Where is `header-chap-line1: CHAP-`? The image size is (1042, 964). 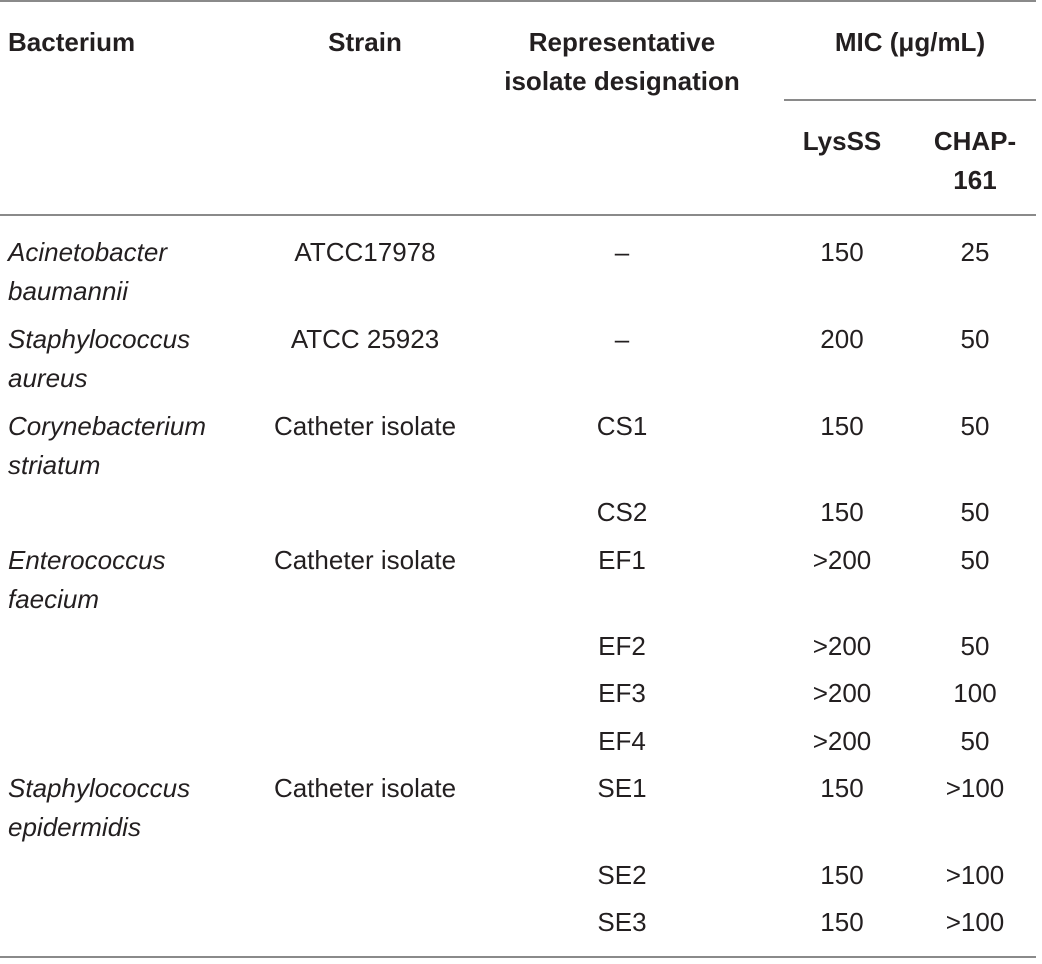 header-chap-line1: CHAP- is located at coordinates (975, 141).